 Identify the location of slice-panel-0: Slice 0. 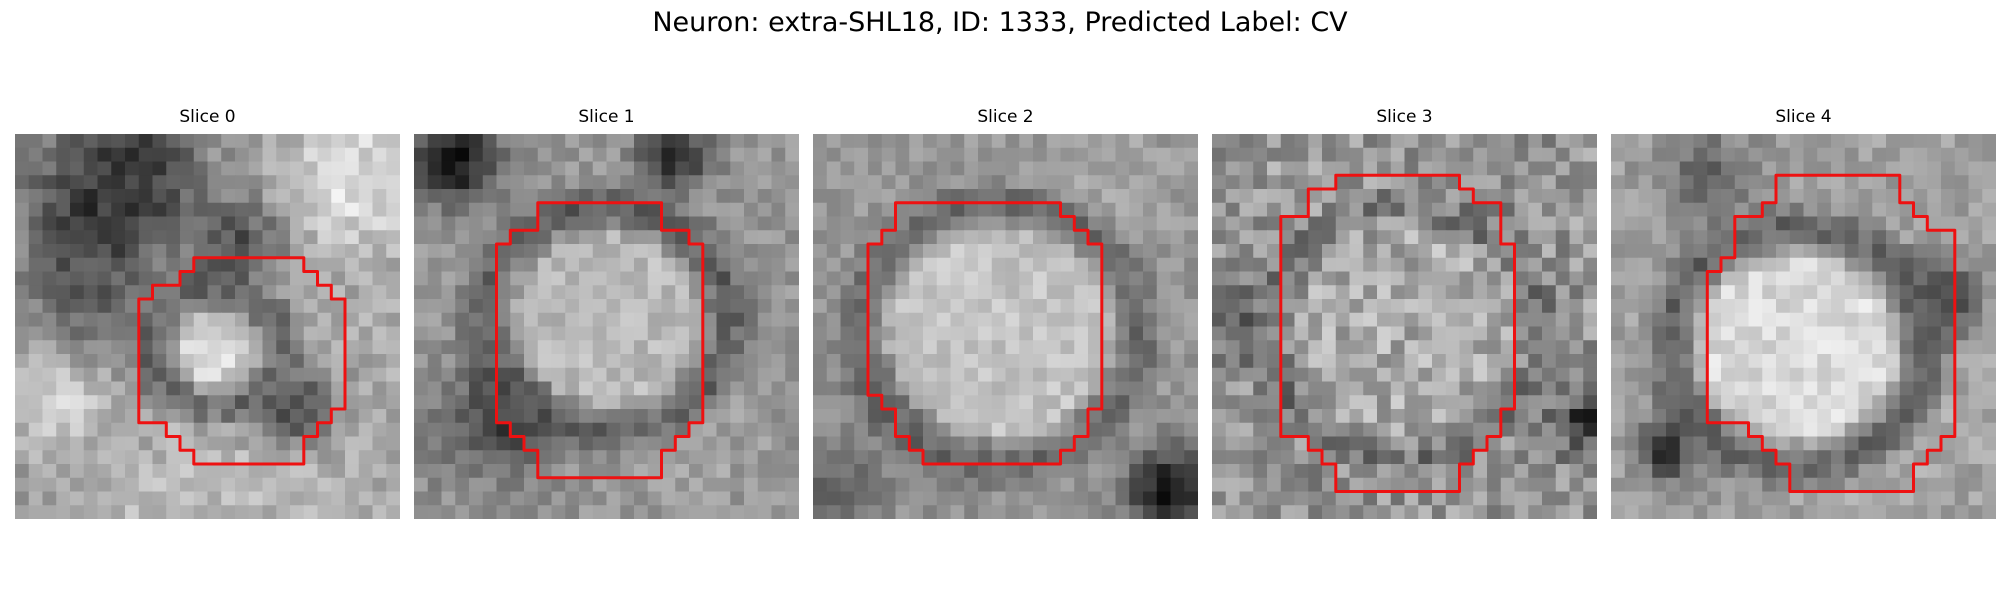
(207, 314).